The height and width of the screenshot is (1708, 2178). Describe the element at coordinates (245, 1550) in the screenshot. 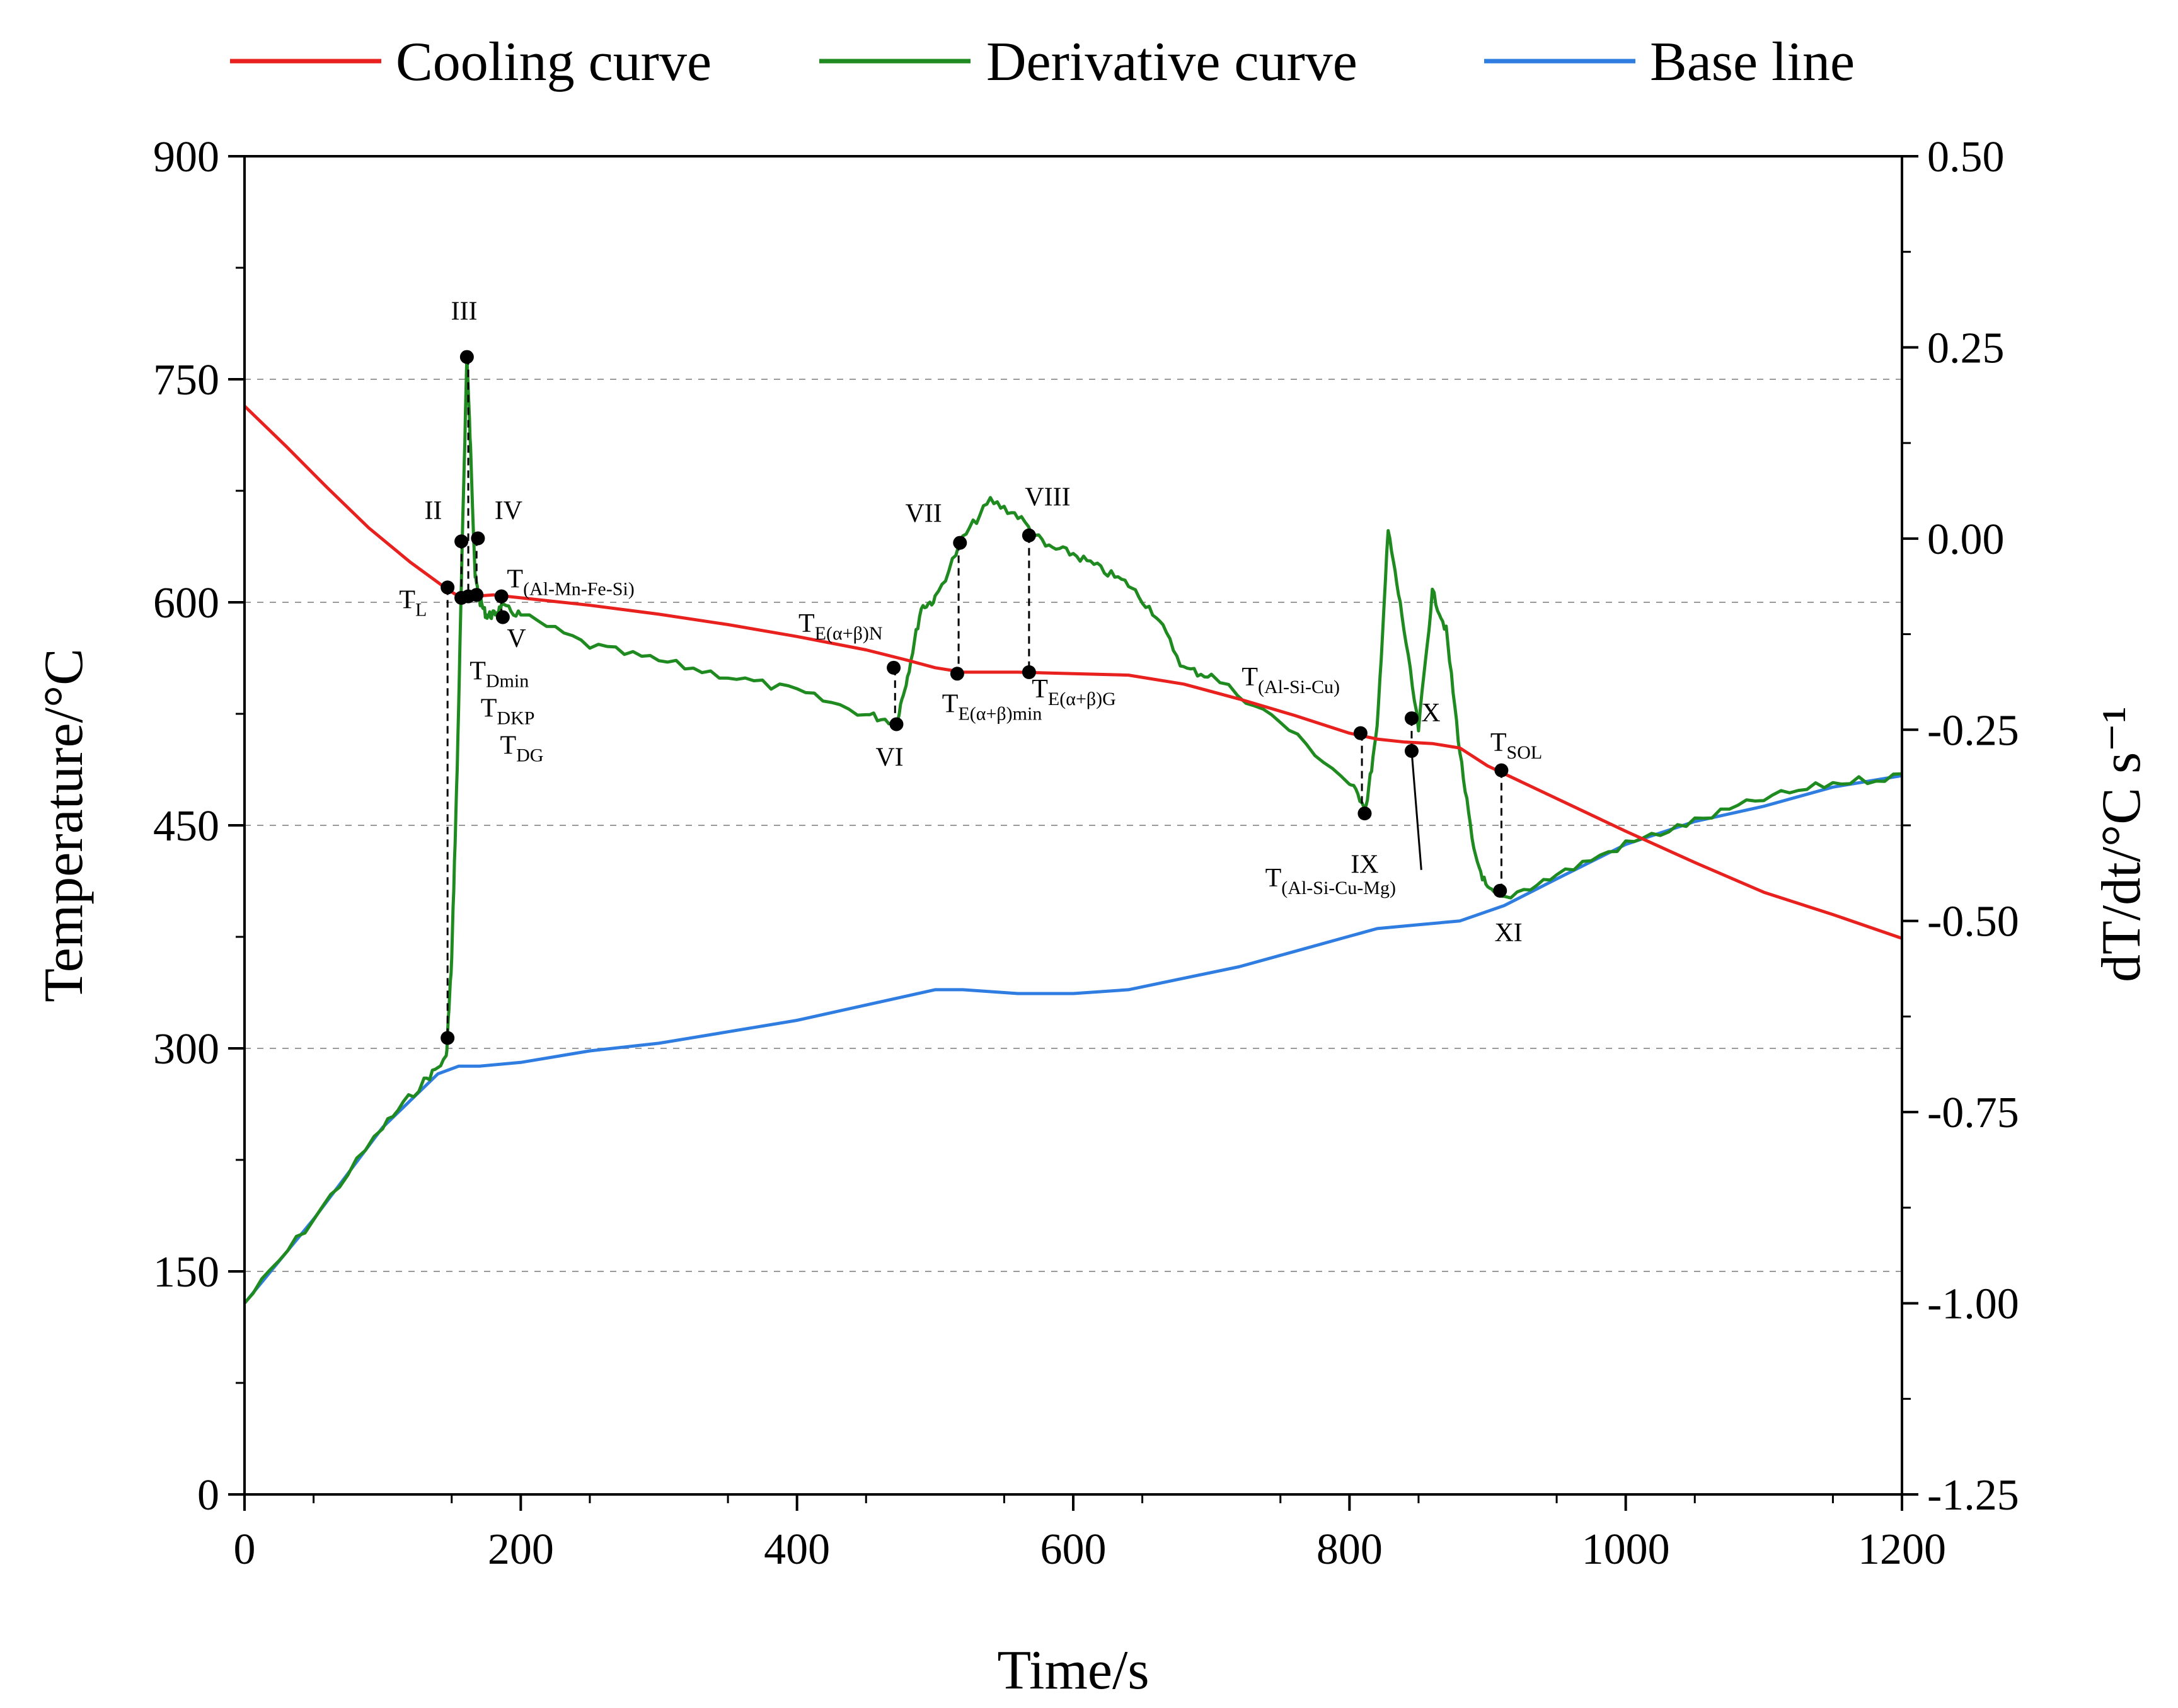

I see `x-tick-label: 0` at that location.